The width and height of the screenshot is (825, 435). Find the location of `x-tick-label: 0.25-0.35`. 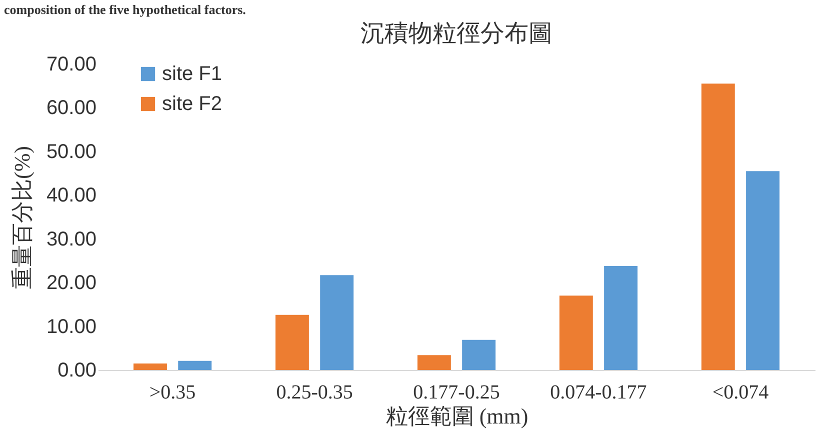

x-tick-label: 0.25-0.35 is located at coordinates (314, 393).